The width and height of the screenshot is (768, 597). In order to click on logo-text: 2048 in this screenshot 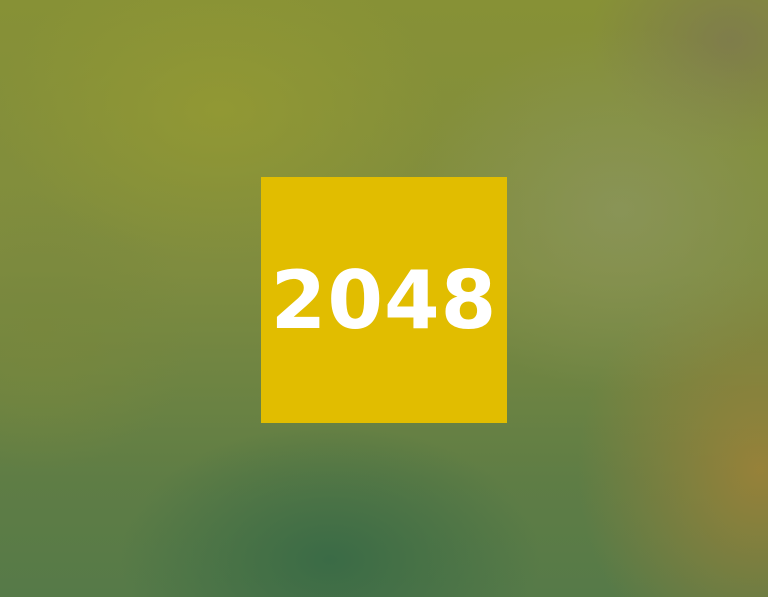, I will do `click(384, 300)`.